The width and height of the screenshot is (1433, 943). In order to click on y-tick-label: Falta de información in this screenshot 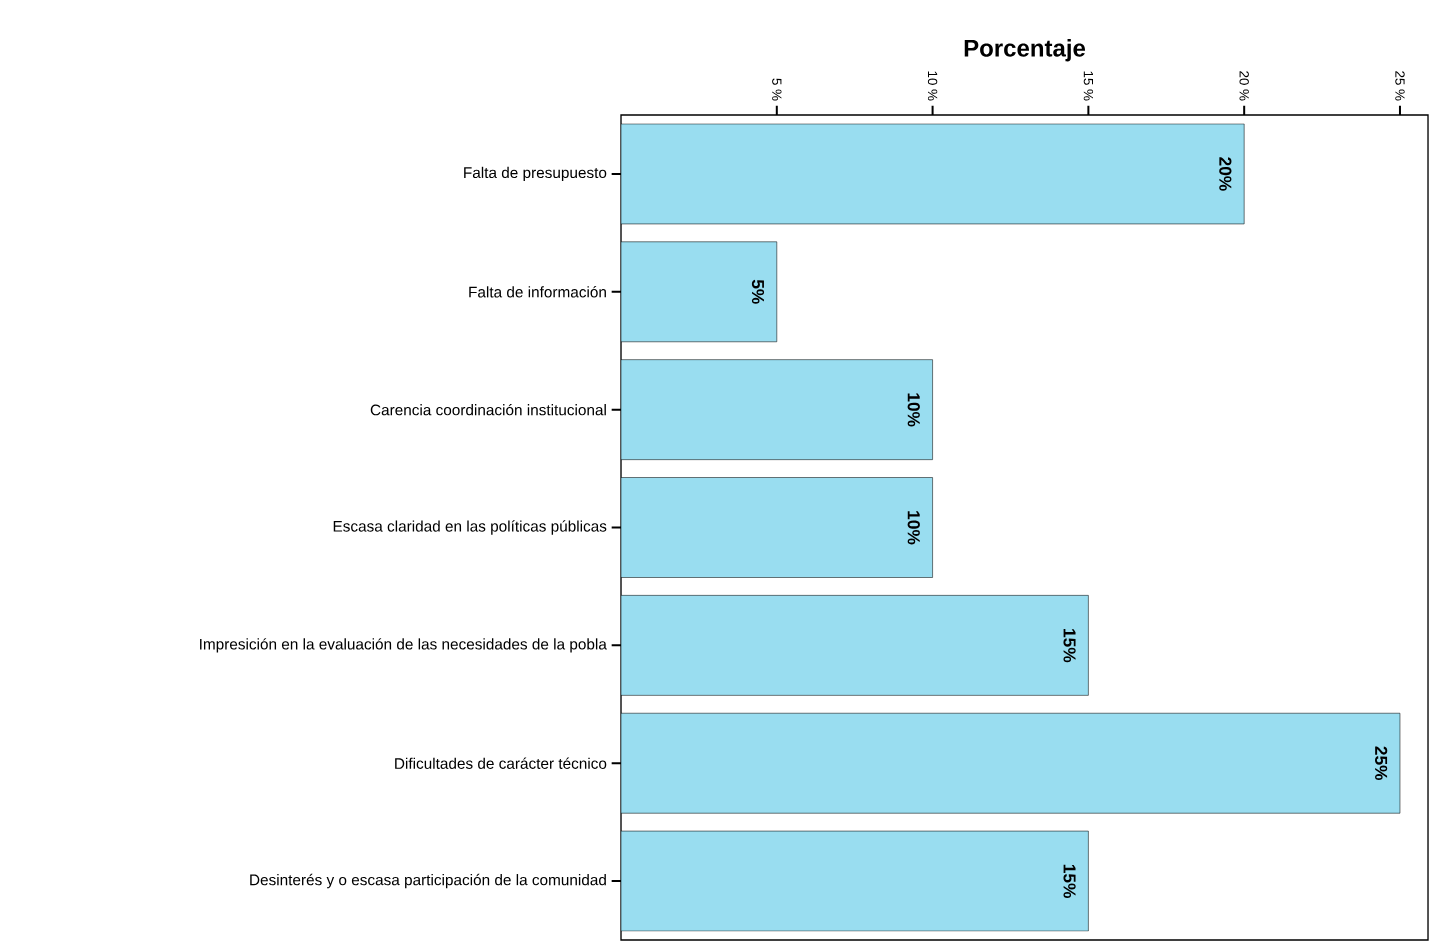, I will do `click(537, 292)`.